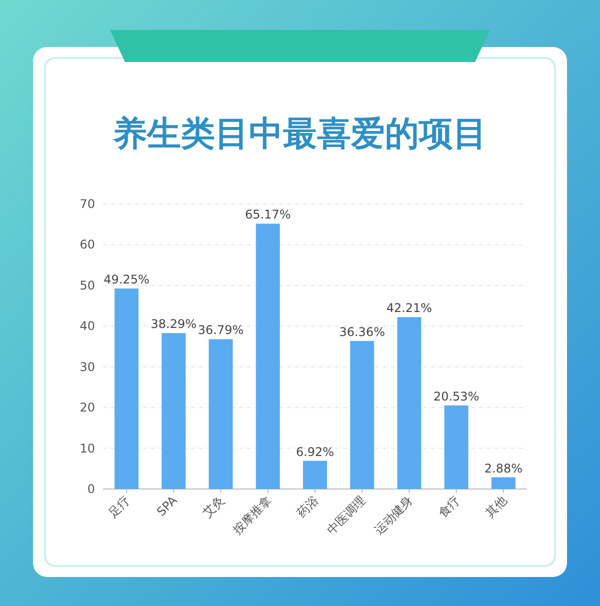 The image size is (600, 606). Describe the element at coordinates (456, 396) in the screenshot. I see `data-label: 20.53%` at that location.